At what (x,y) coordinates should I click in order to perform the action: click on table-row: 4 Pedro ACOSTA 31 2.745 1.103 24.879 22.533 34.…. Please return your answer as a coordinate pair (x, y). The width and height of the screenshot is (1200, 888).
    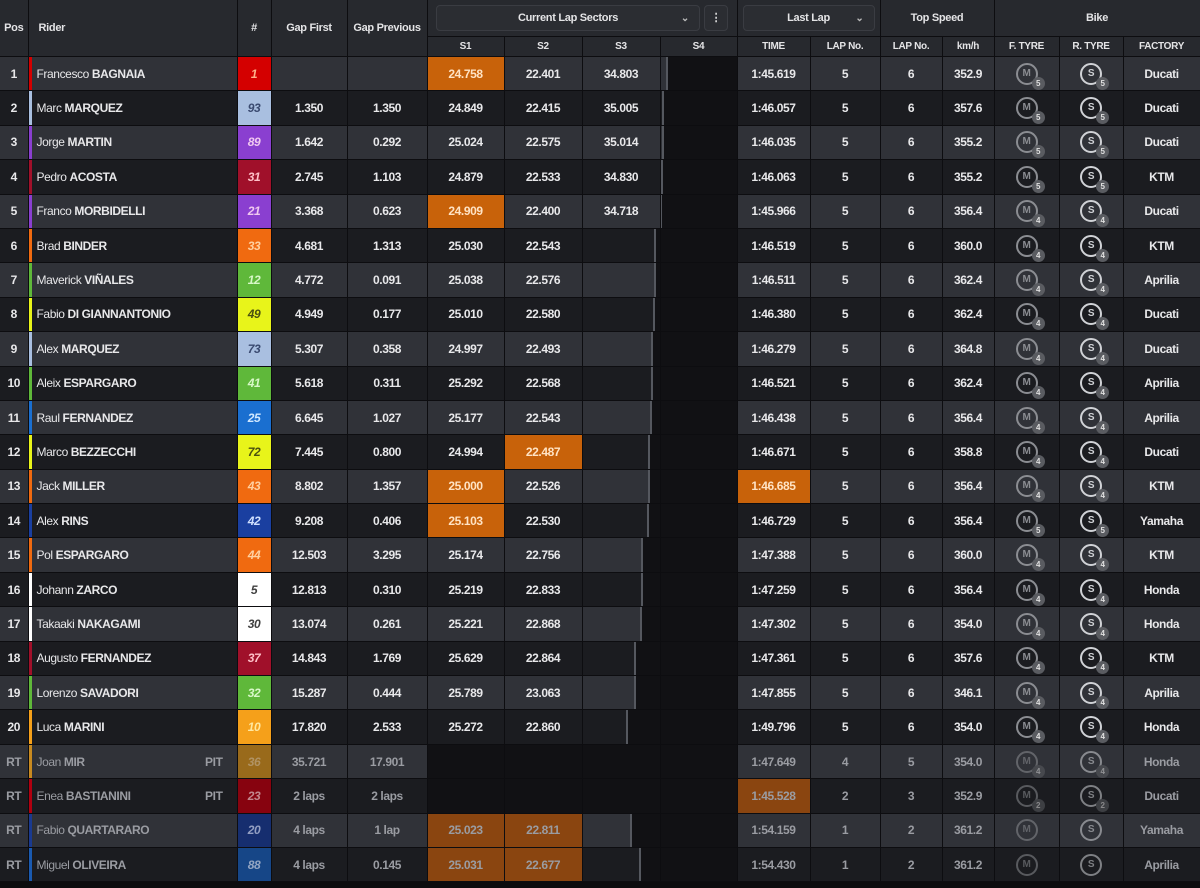
    Looking at the image, I should click on (600, 177).